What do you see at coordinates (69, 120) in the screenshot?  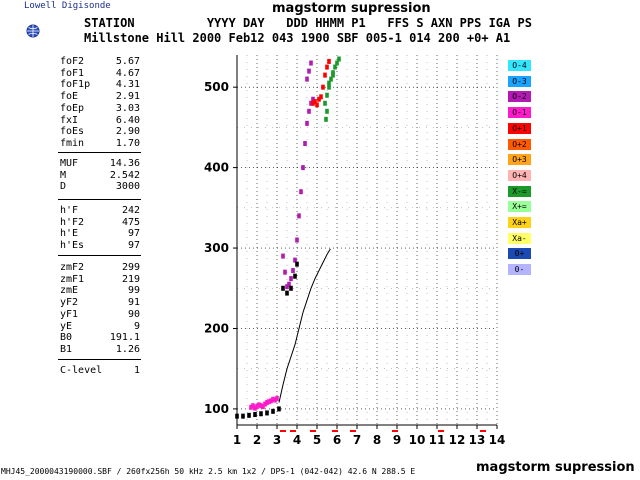 I see `param-label: fxI` at bounding box center [69, 120].